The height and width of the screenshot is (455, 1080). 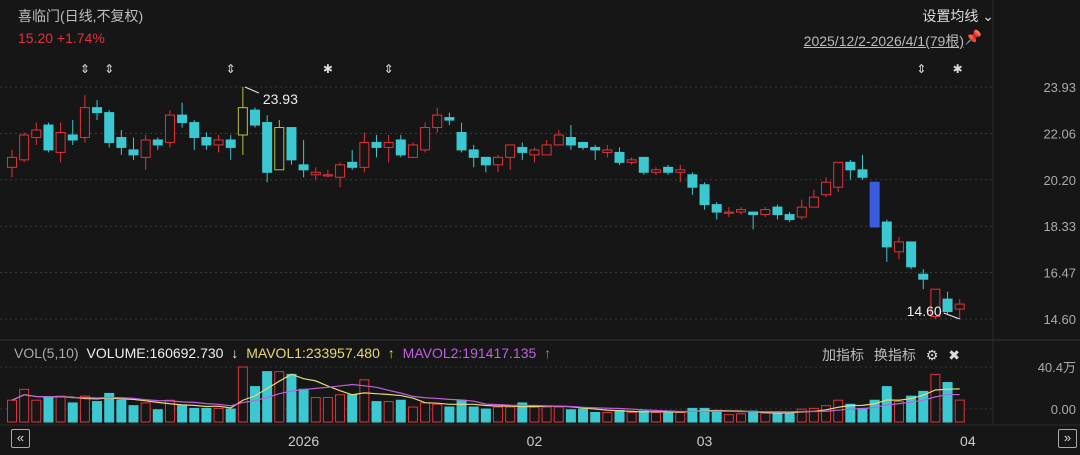 What do you see at coordinates (973, 37) in the screenshot?
I see `pin-icon: 📌` at bounding box center [973, 37].